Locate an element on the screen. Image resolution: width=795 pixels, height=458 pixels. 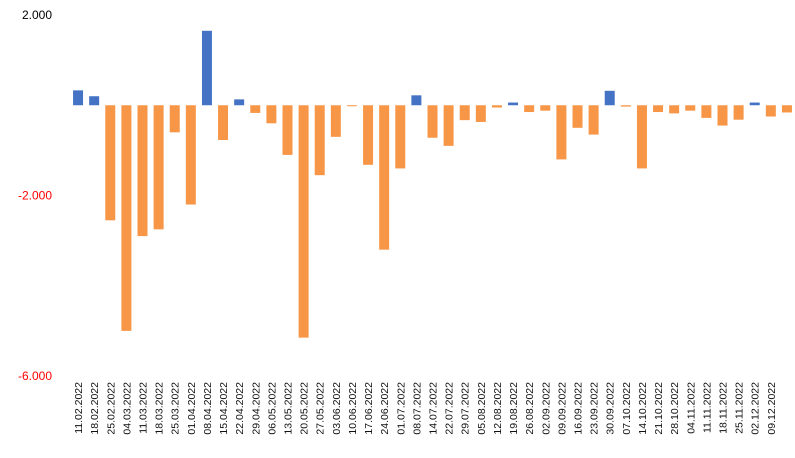
x-tick-label-40: 11.11.2022 is located at coordinates (707, 407).